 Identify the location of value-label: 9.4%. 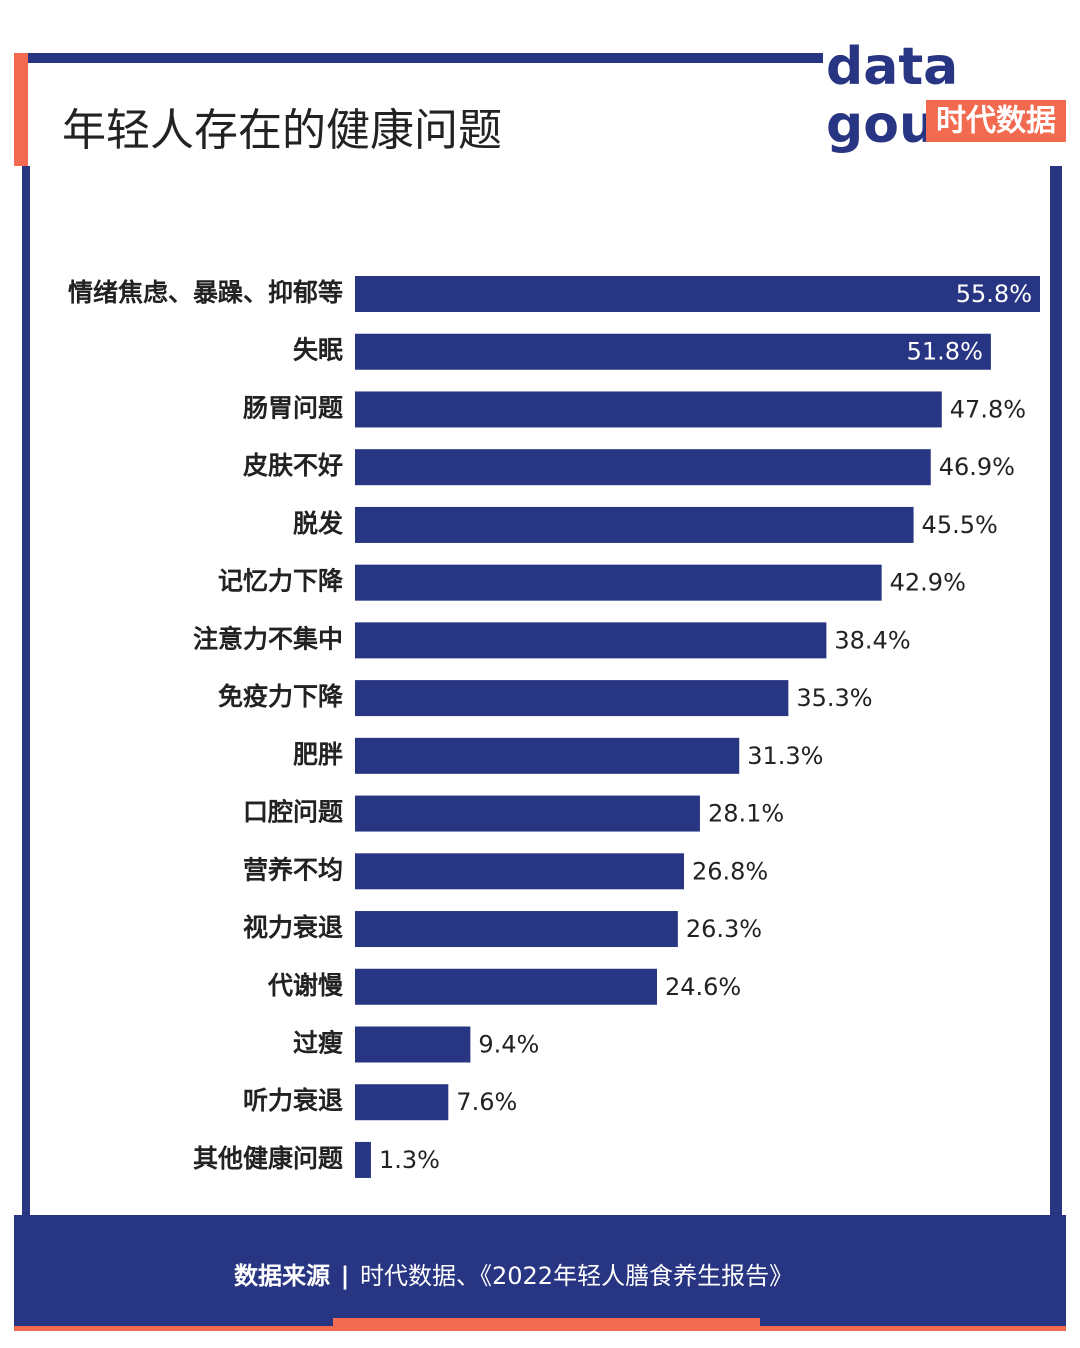
(508, 1044).